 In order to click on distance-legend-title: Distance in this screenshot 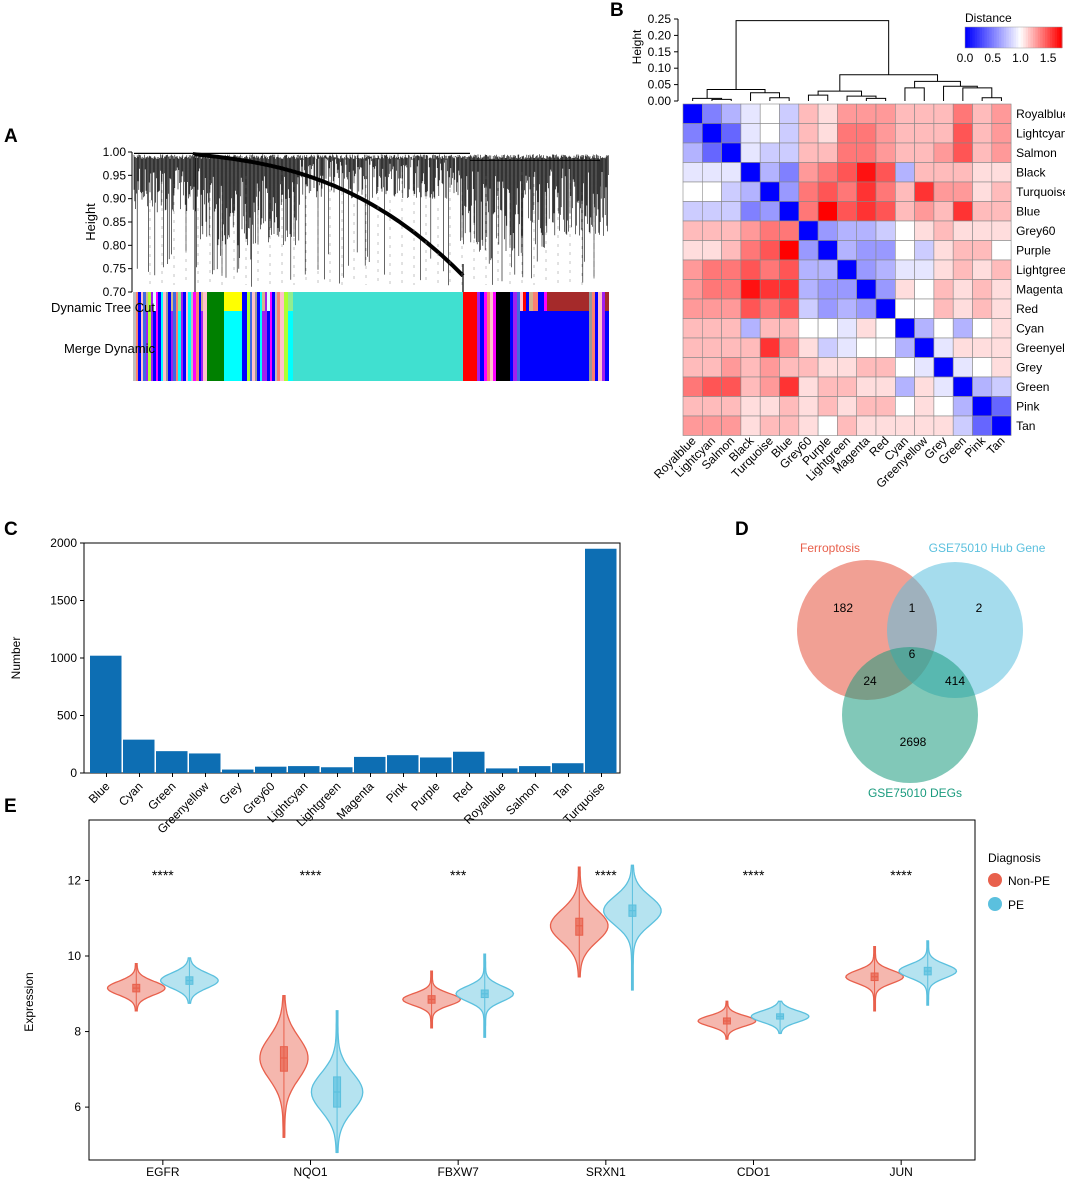, I will do `click(988, 18)`.